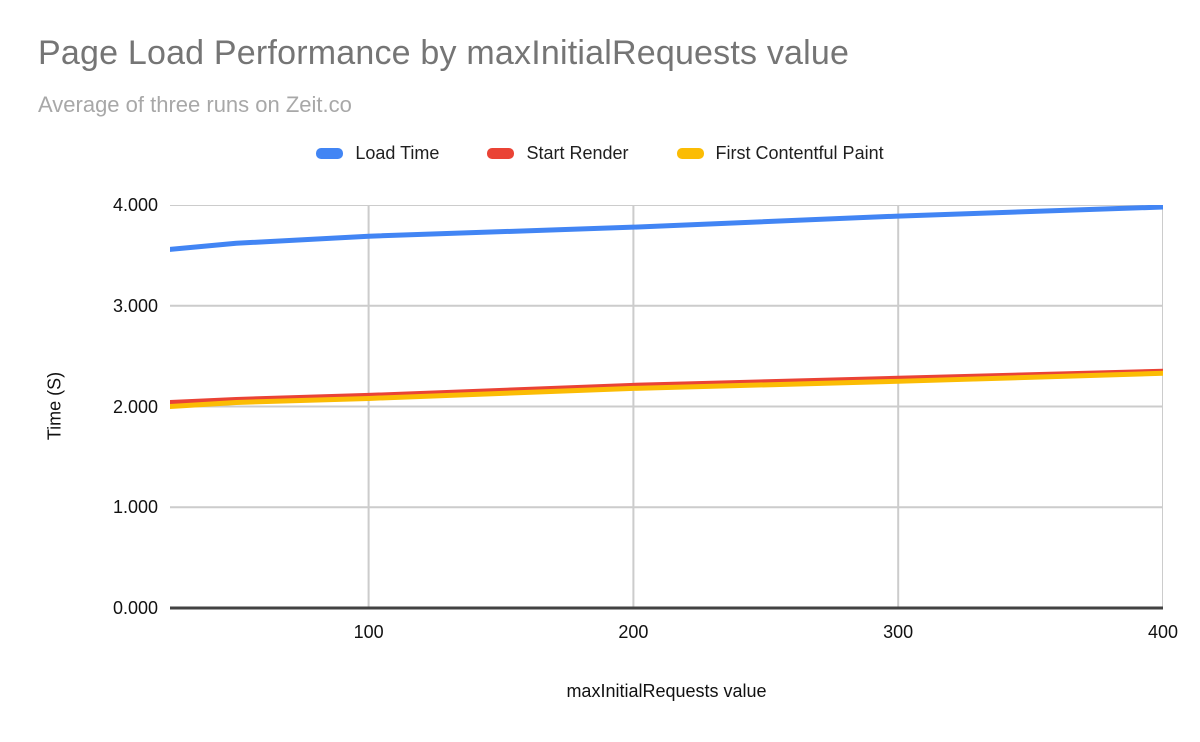  I want to click on y-tick-label: 0.000, so click(135, 608).